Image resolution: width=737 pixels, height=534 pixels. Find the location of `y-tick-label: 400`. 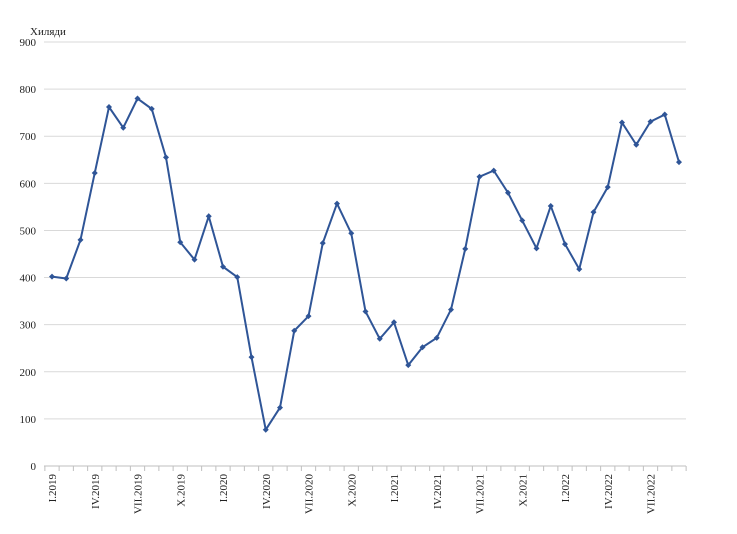

y-tick-label: 400 is located at coordinates (28, 279).